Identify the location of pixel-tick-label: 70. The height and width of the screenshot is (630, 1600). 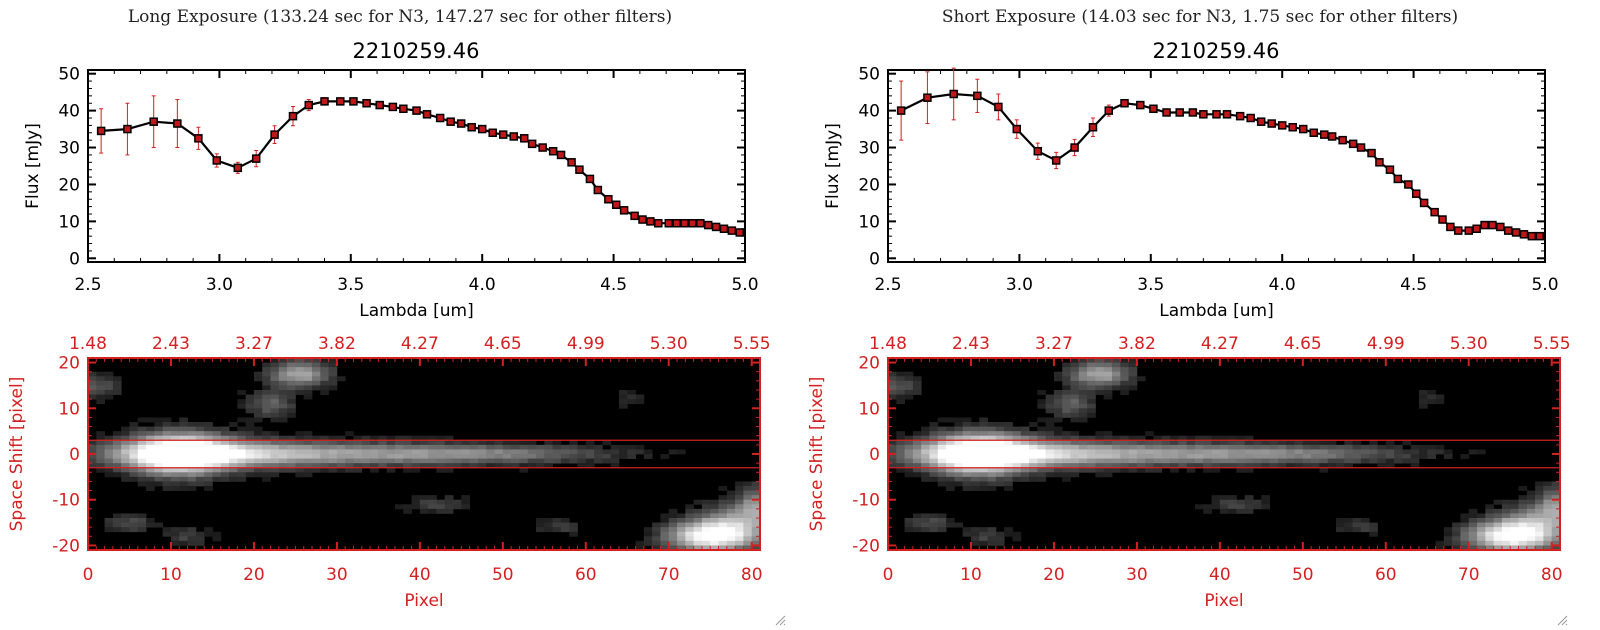
(669, 575).